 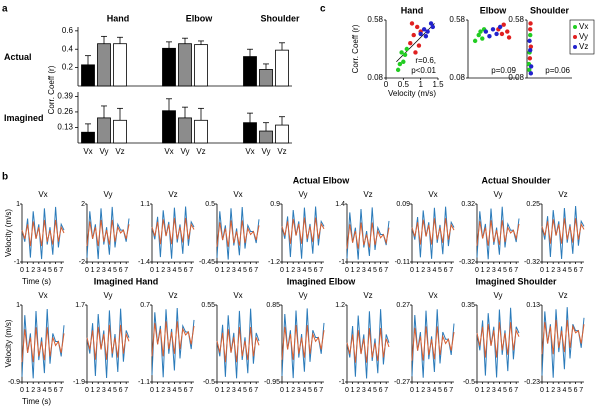 What do you see at coordinates (87, 151) in the screenshot?
I see `x-tick-label: Vx` at bounding box center [87, 151].